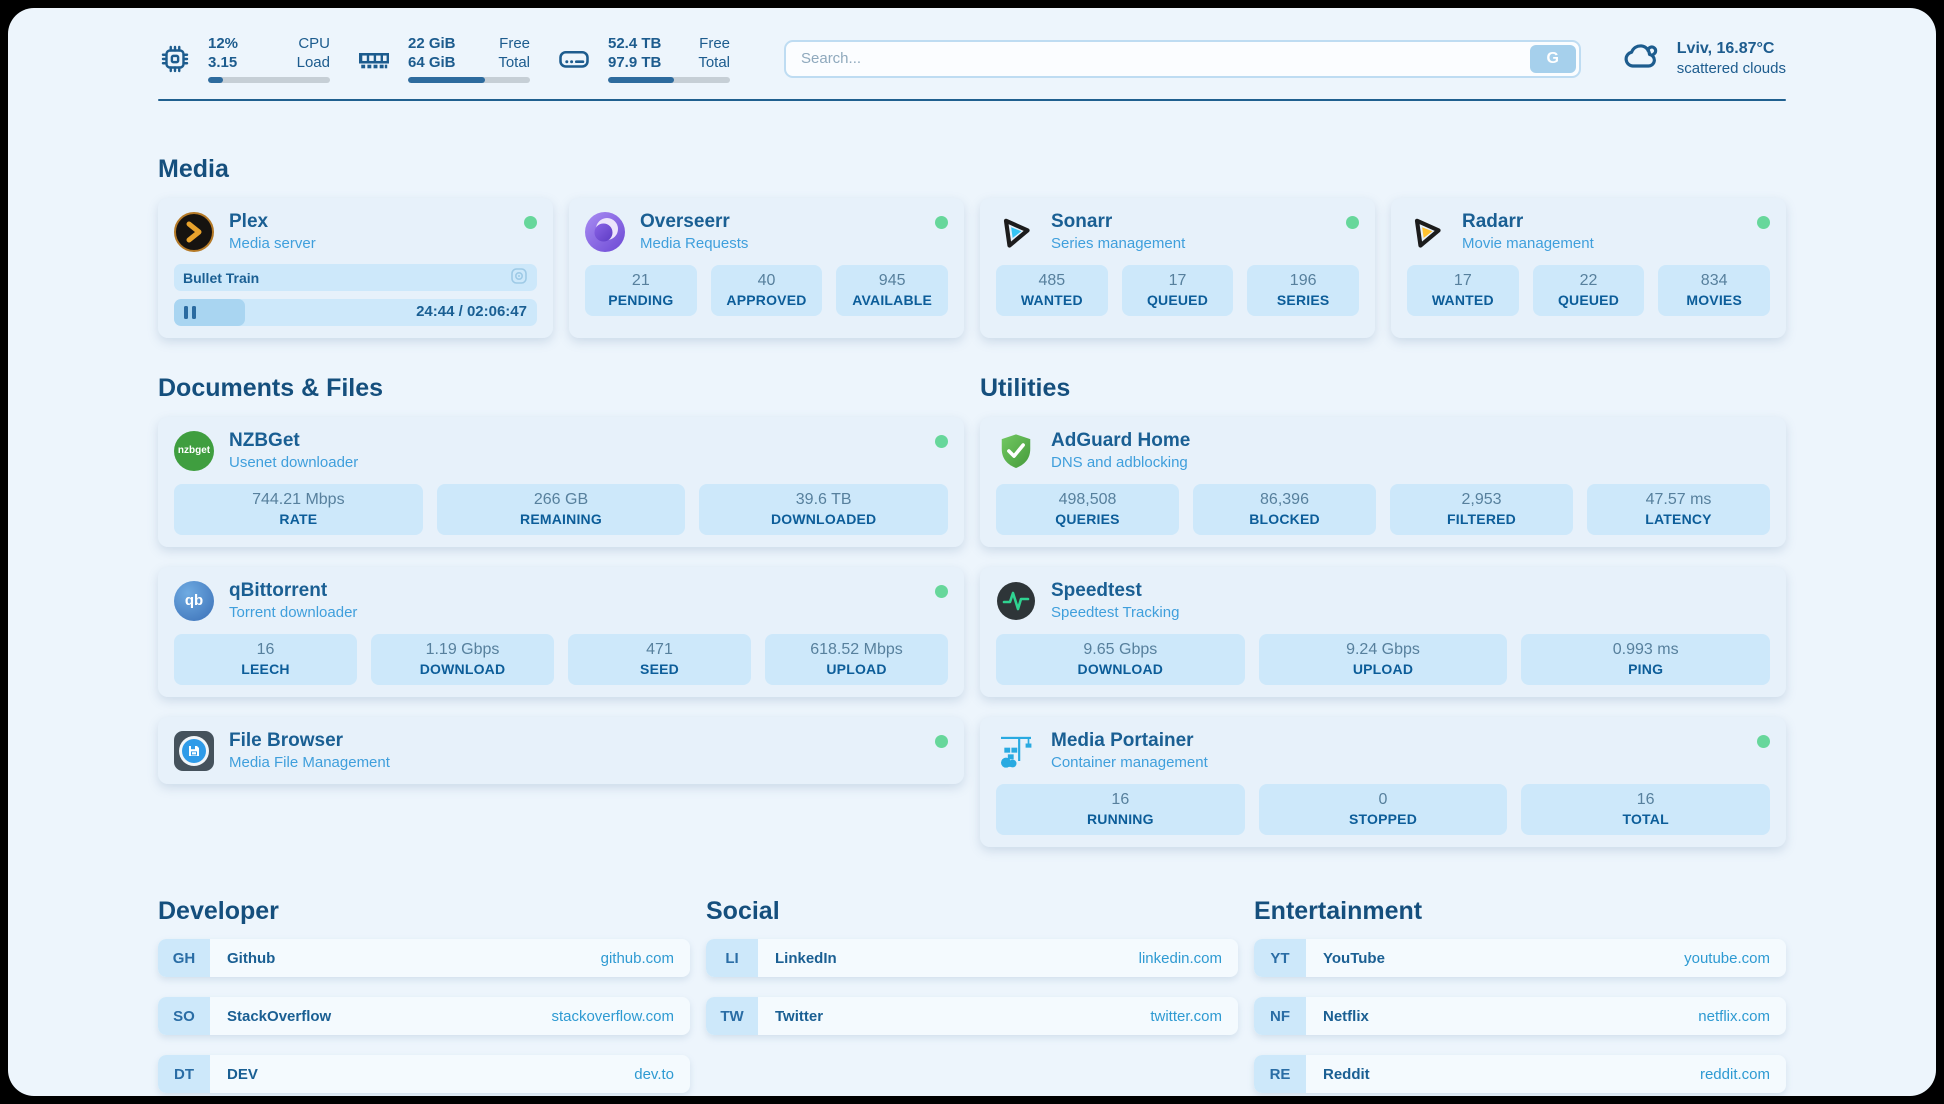 The width and height of the screenshot is (1944, 1104). I want to click on bookmark-url: twitter.com, so click(1186, 1016).